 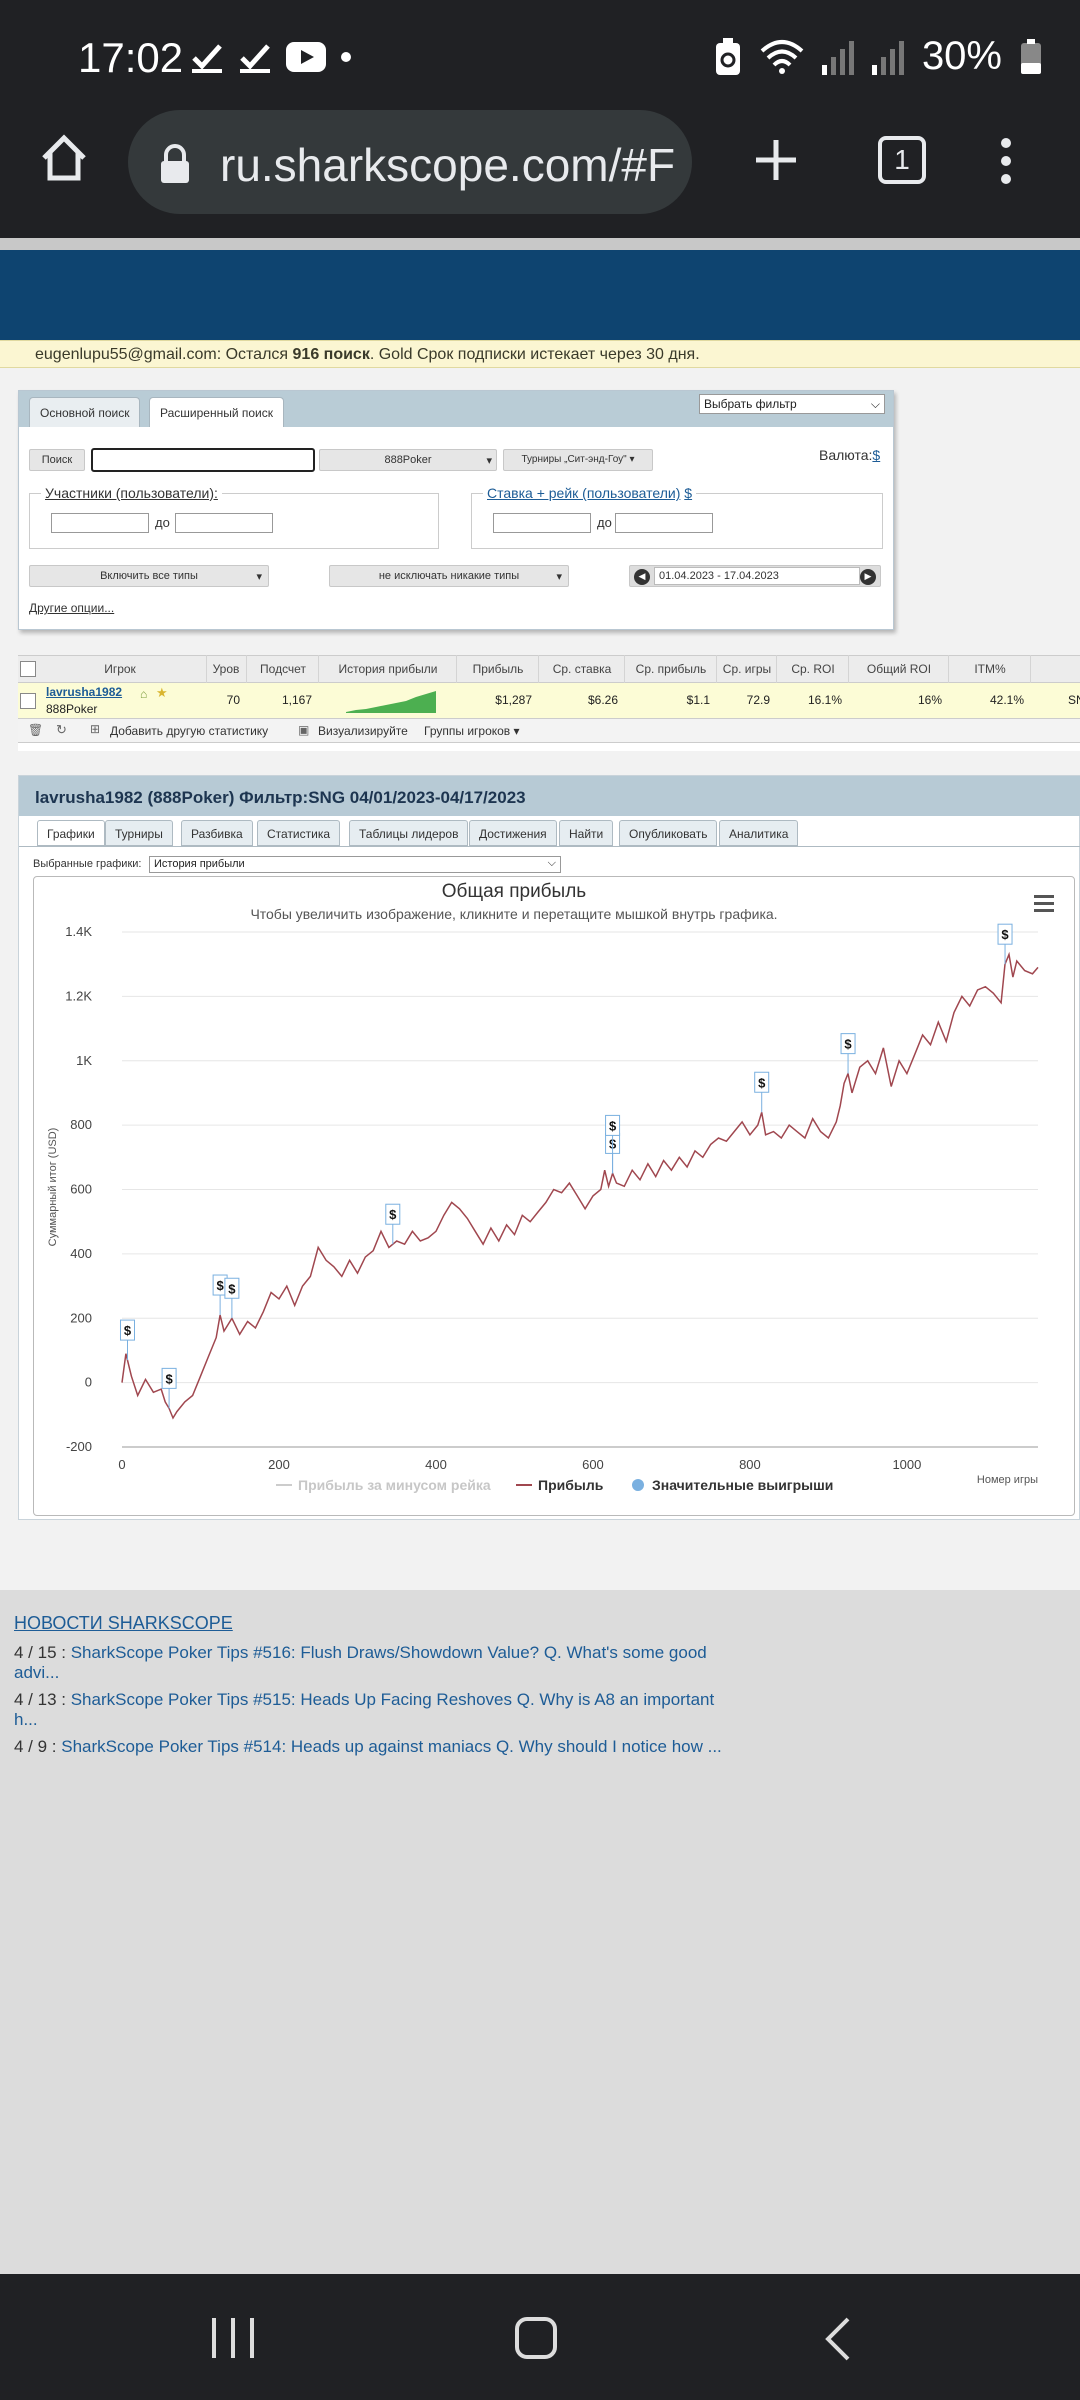 I want to click on date-range-value: 01.04.2023 - 17.04.2023, so click(x=757, y=576).